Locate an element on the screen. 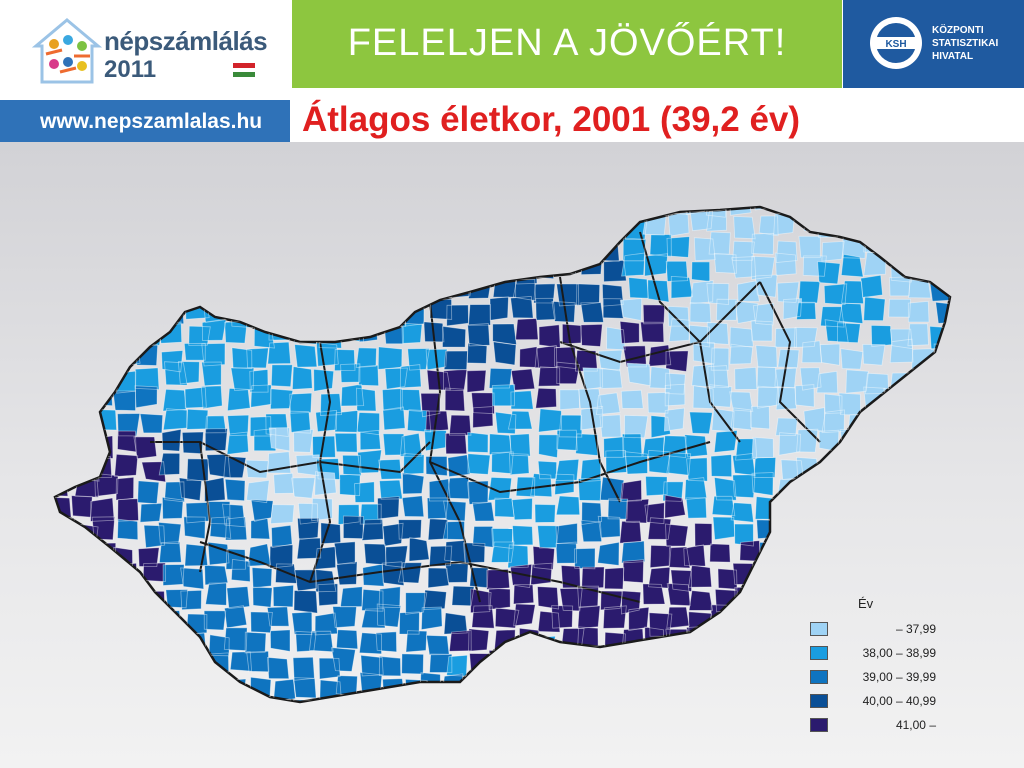 This screenshot has width=1024, height=768. legend-row: 39,00 – 39,99 is located at coordinates (883, 678).